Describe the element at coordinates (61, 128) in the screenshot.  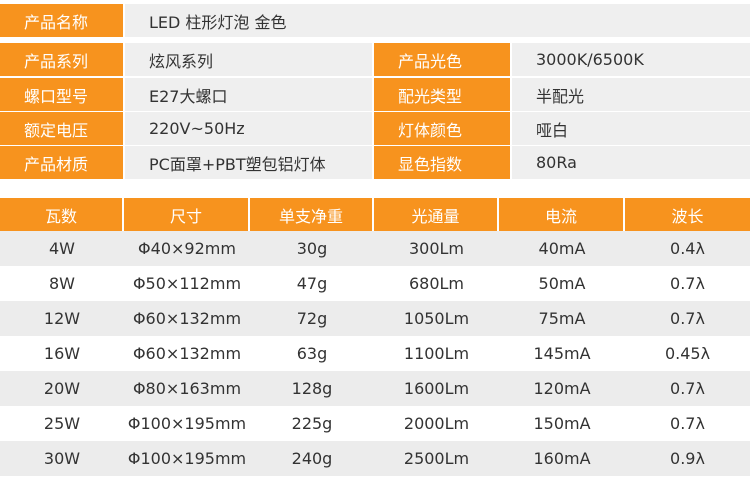
I see `spec-label: 额定电压` at that location.